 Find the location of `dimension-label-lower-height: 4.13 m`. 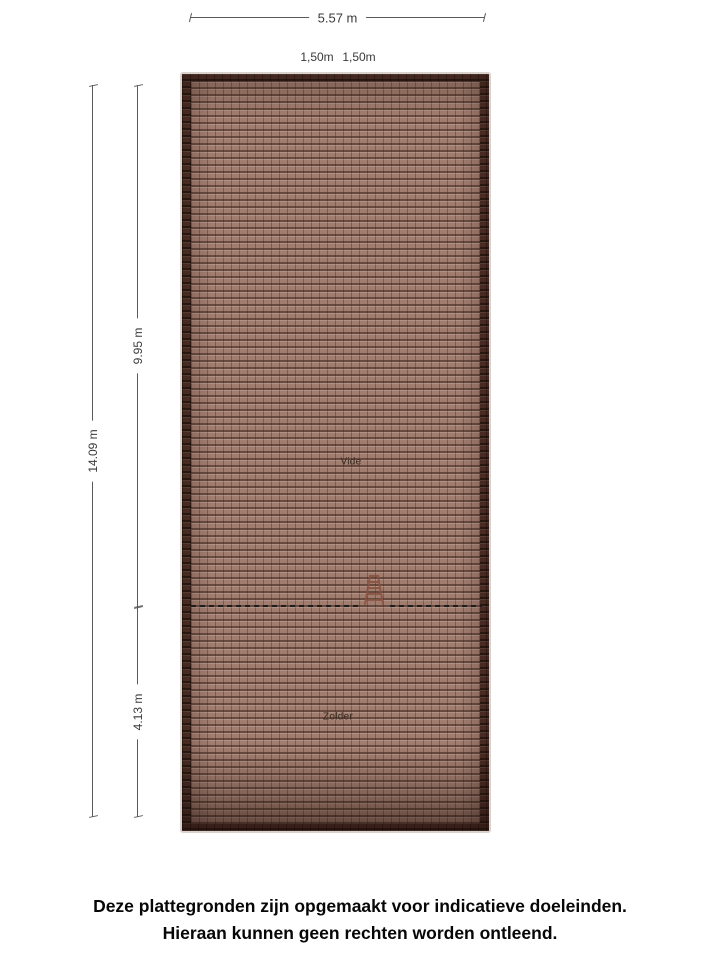

dimension-label-lower-height: 4.13 m is located at coordinates (138, 712).